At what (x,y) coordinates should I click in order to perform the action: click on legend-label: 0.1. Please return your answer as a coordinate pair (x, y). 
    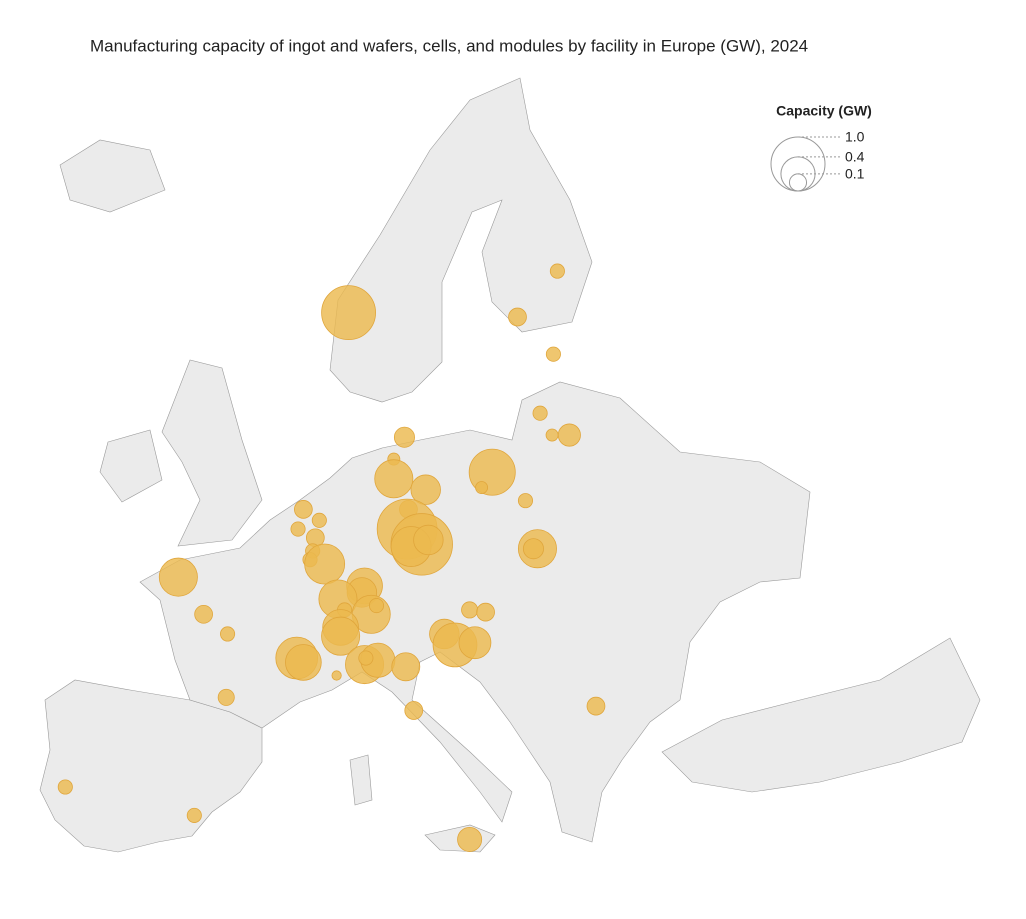
    Looking at the image, I should click on (855, 174).